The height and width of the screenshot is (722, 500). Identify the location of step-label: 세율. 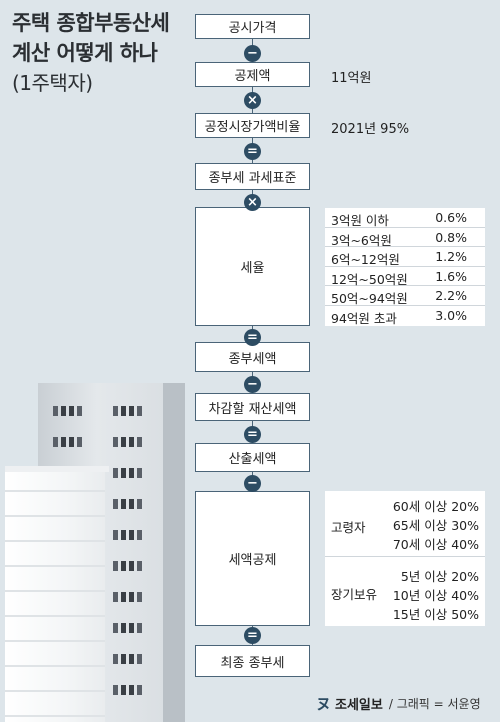
(252, 268).